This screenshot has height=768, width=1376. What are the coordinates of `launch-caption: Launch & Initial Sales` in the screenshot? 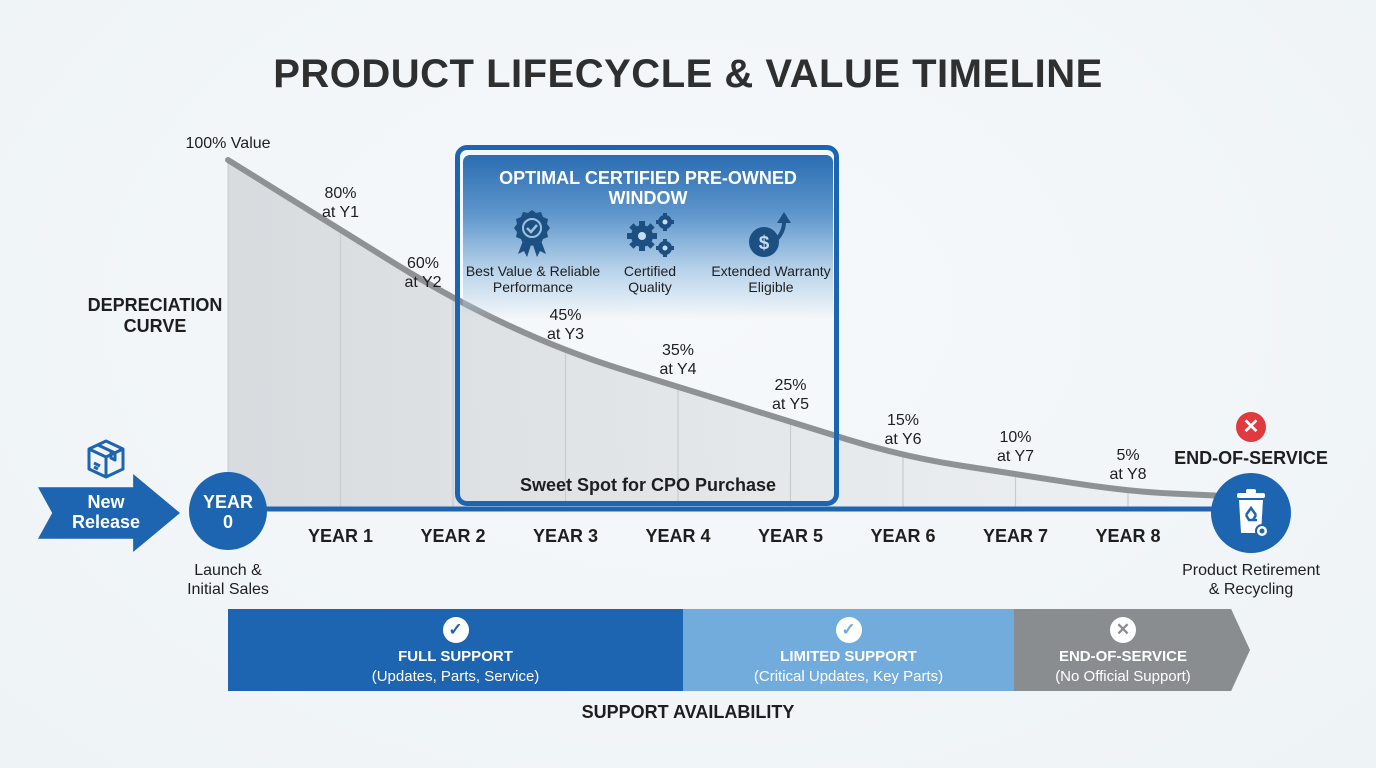 It's located at (228, 580).